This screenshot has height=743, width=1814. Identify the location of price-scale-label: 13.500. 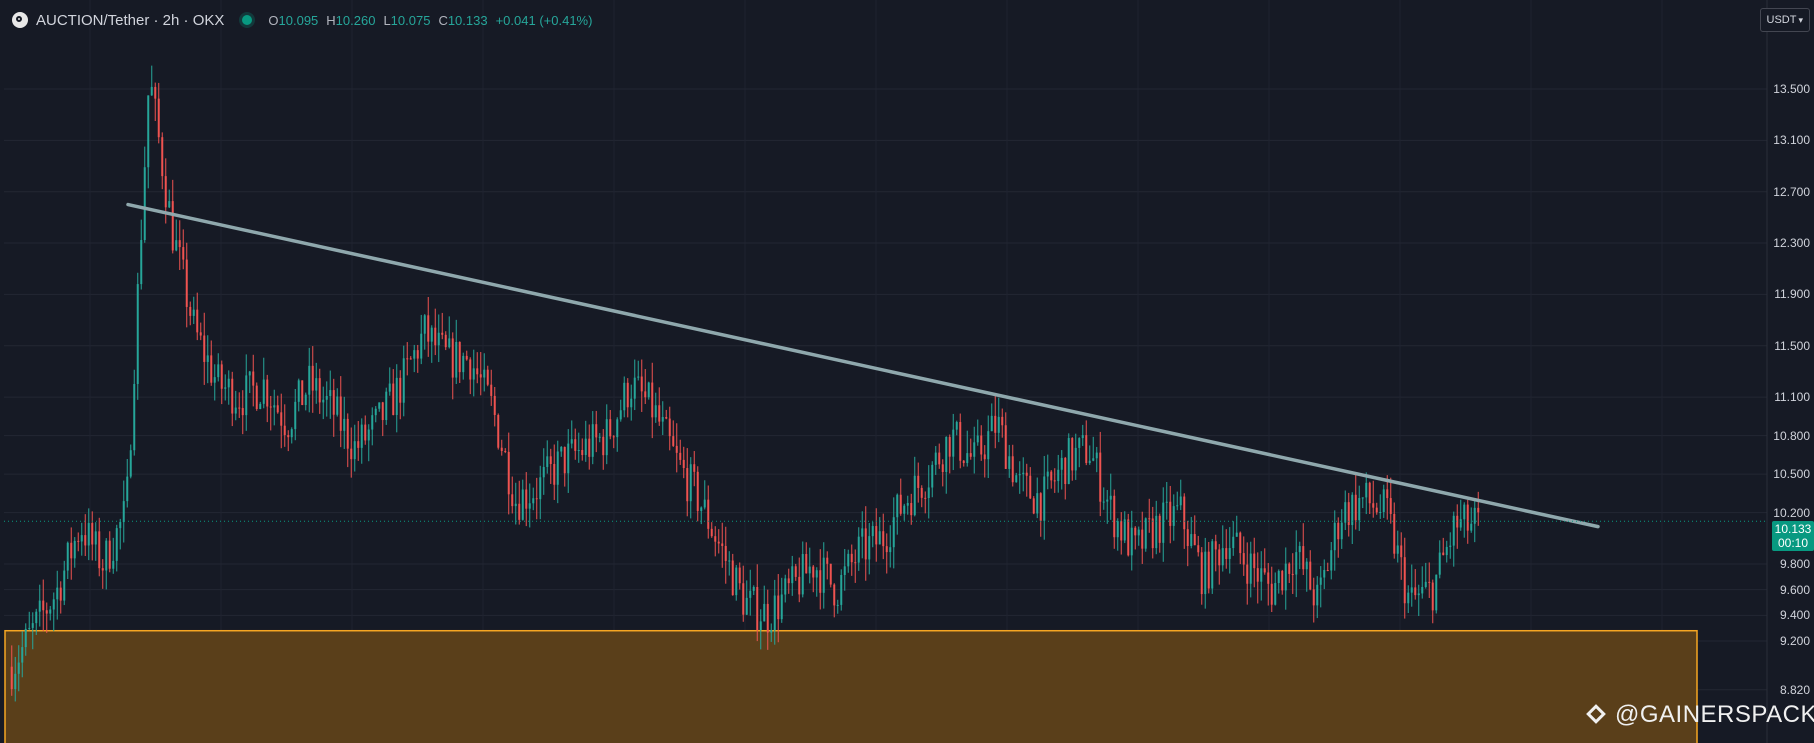
(1791, 89).